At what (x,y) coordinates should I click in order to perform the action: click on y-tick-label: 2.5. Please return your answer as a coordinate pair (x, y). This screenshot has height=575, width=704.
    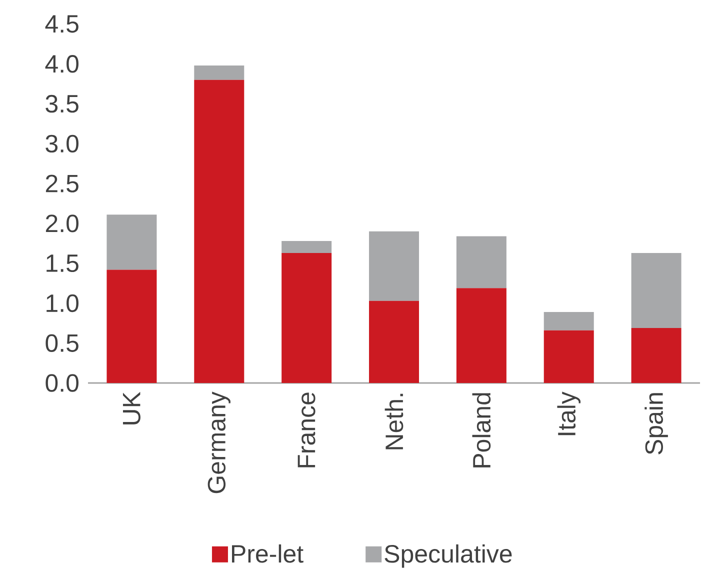
    Looking at the image, I should click on (62, 183).